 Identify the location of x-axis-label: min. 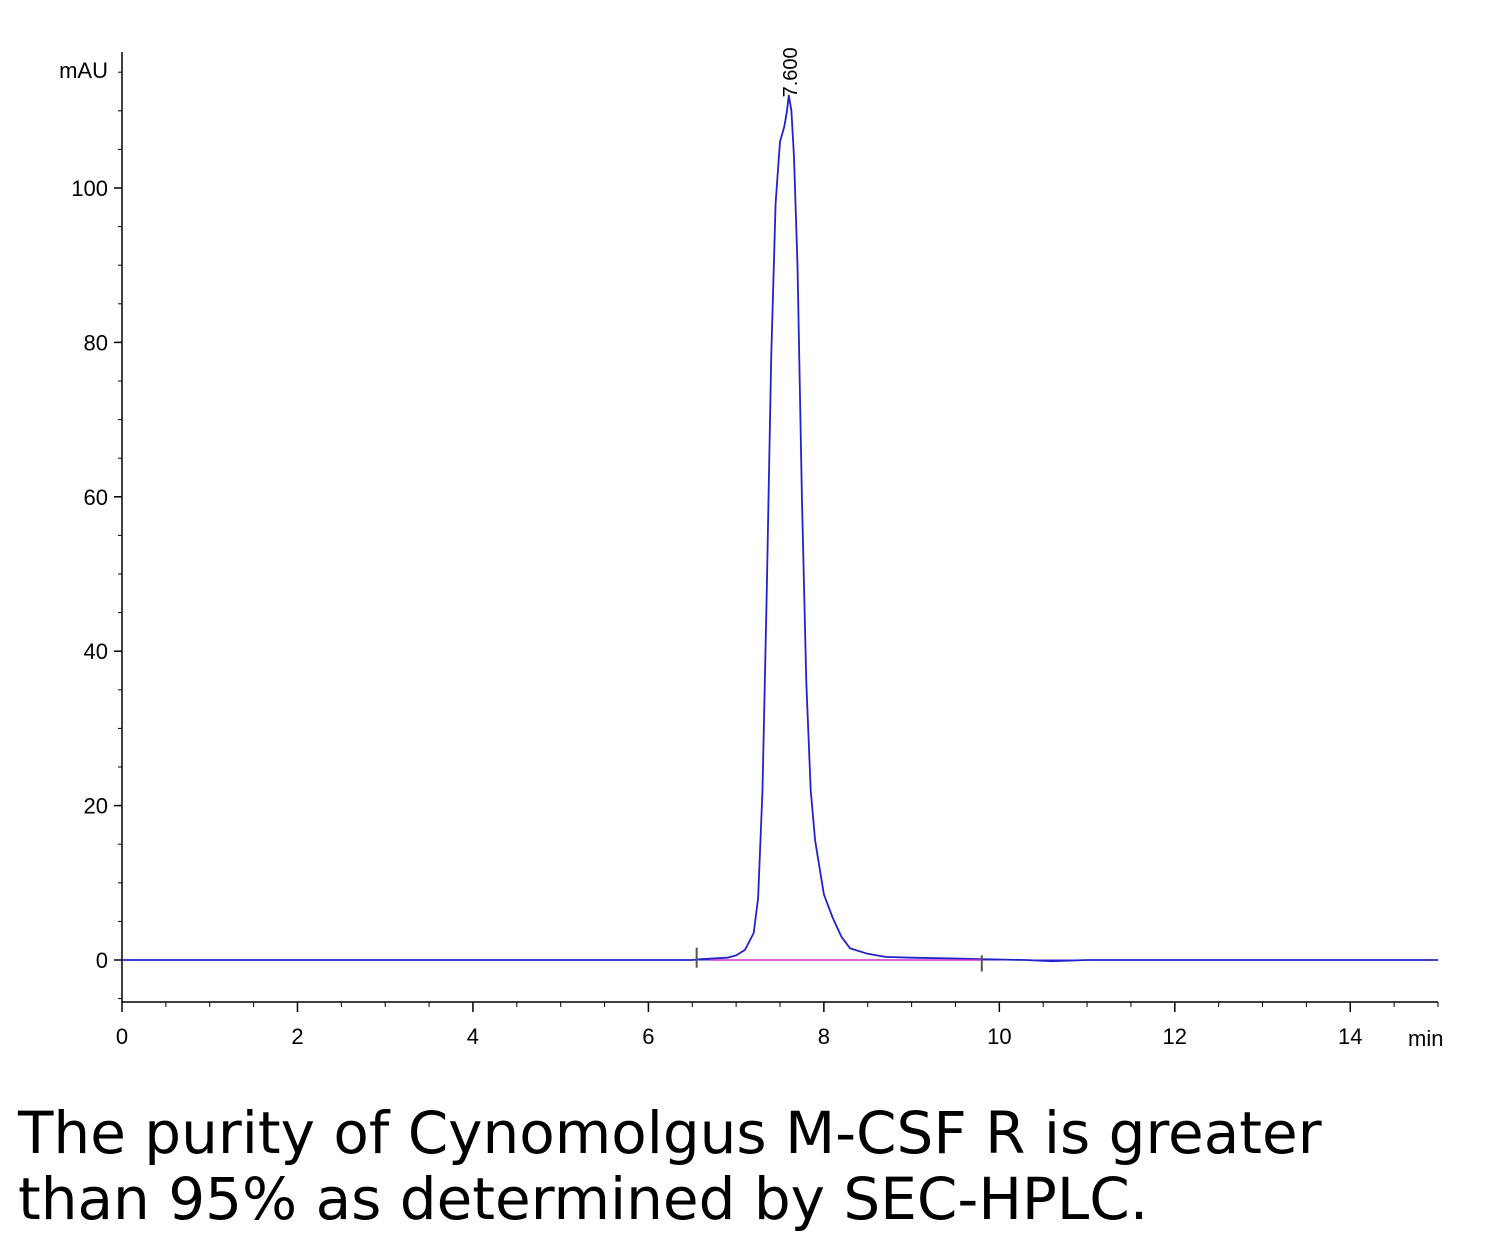
(1425, 1038).